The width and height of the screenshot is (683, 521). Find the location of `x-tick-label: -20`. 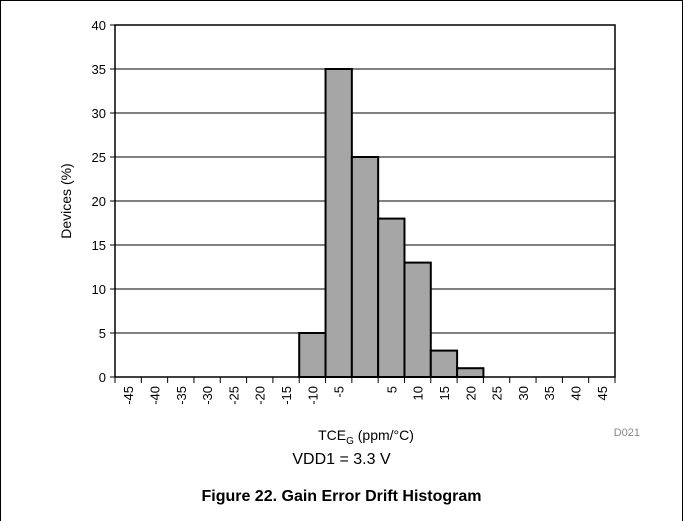

x-tick-label: -20 is located at coordinates (260, 395).